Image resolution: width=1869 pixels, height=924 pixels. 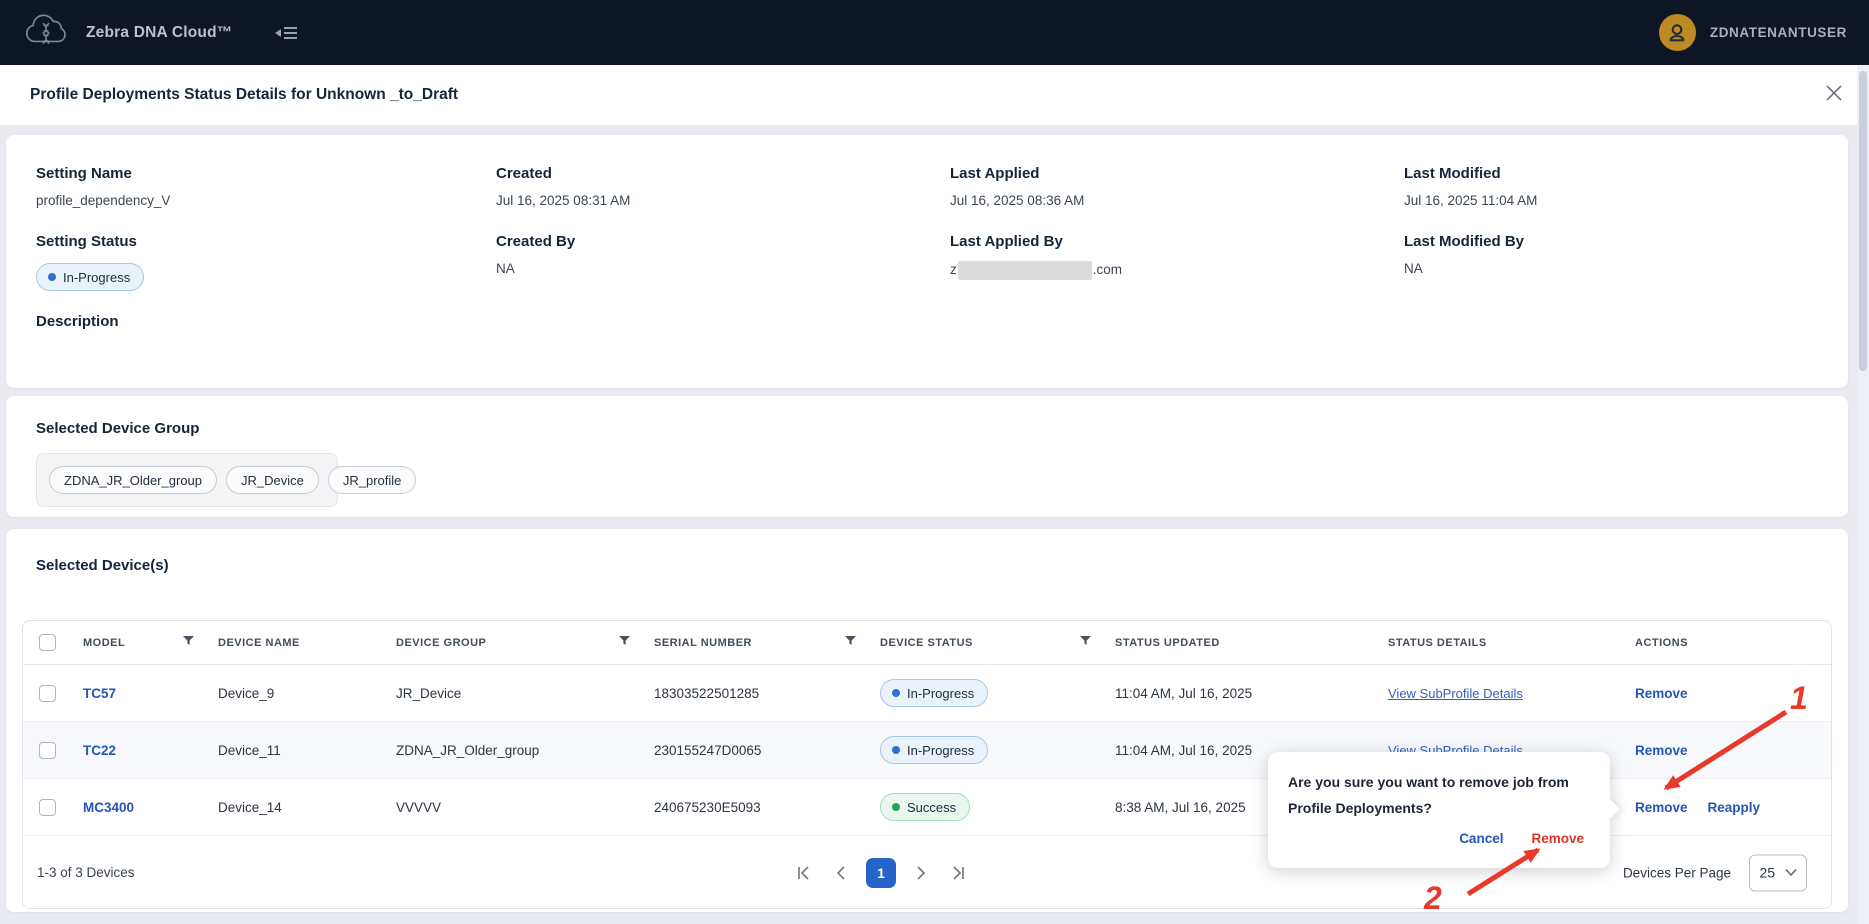 What do you see at coordinates (419, 807) in the screenshot?
I see `device-group-cell: VVVVV` at bounding box center [419, 807].